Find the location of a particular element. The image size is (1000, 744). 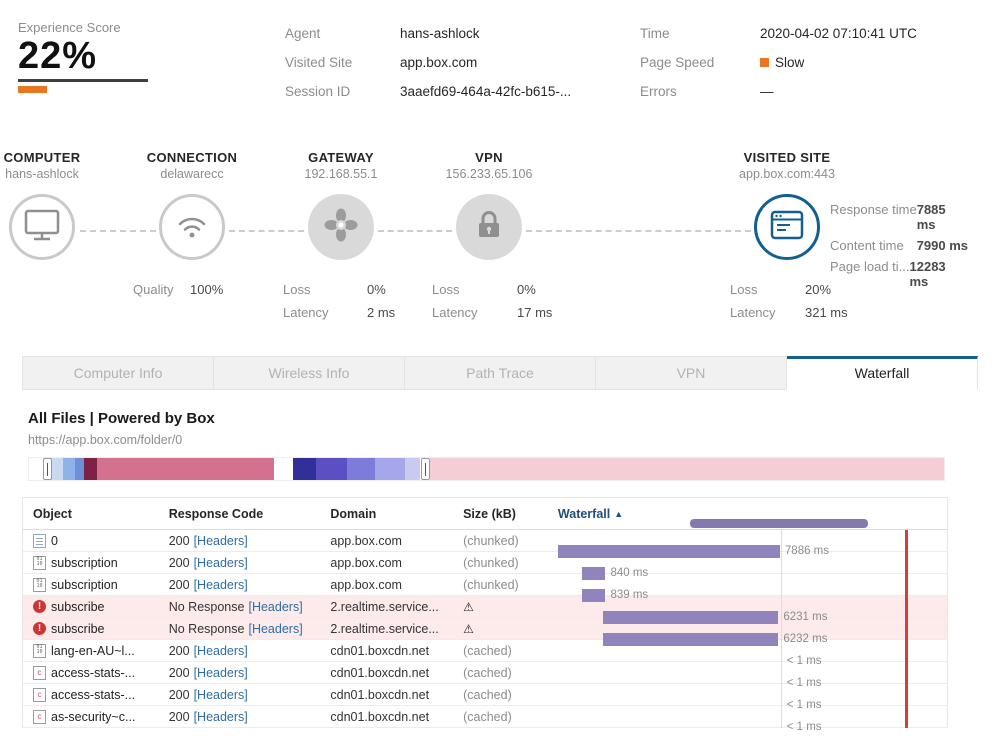

size-cell: (chunked) is located at coordinates (491, 562).